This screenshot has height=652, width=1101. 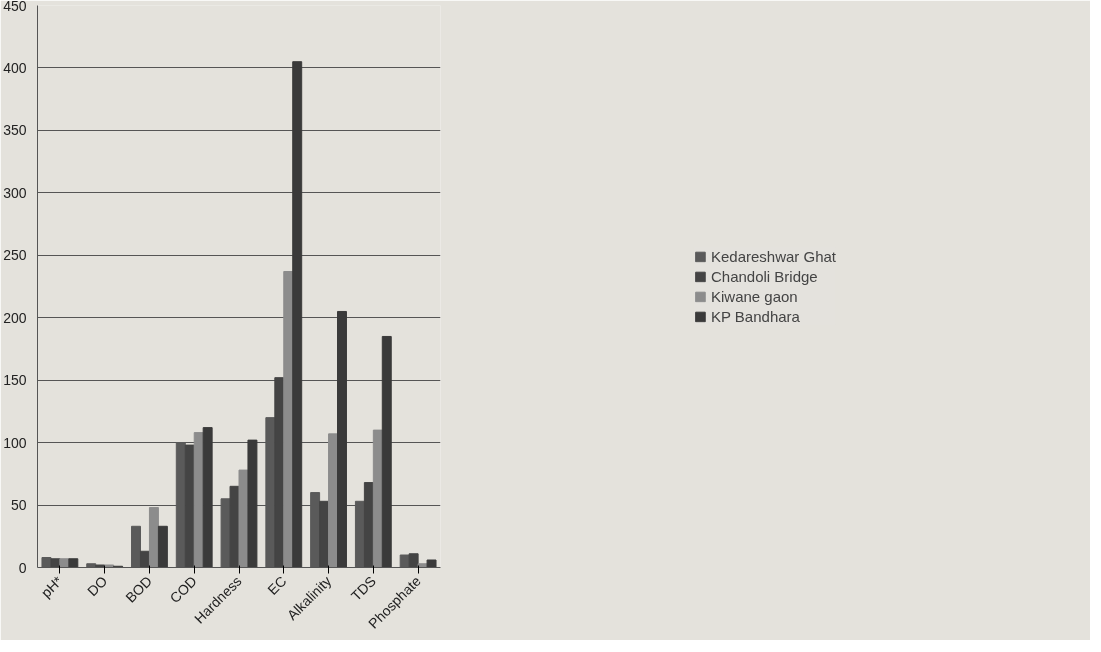 What do you see at coordinates (773, 256) in the screenshot?
I see `legend-label: Kedareshwar Ghat` at bounding box center [773, 256].